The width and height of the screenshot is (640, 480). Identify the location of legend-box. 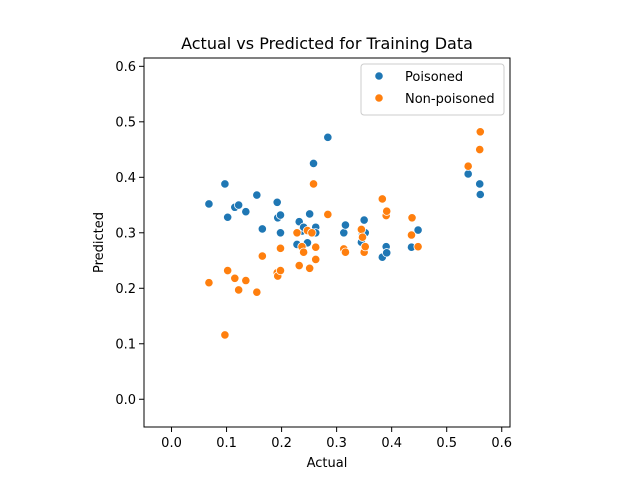
(432, 89).